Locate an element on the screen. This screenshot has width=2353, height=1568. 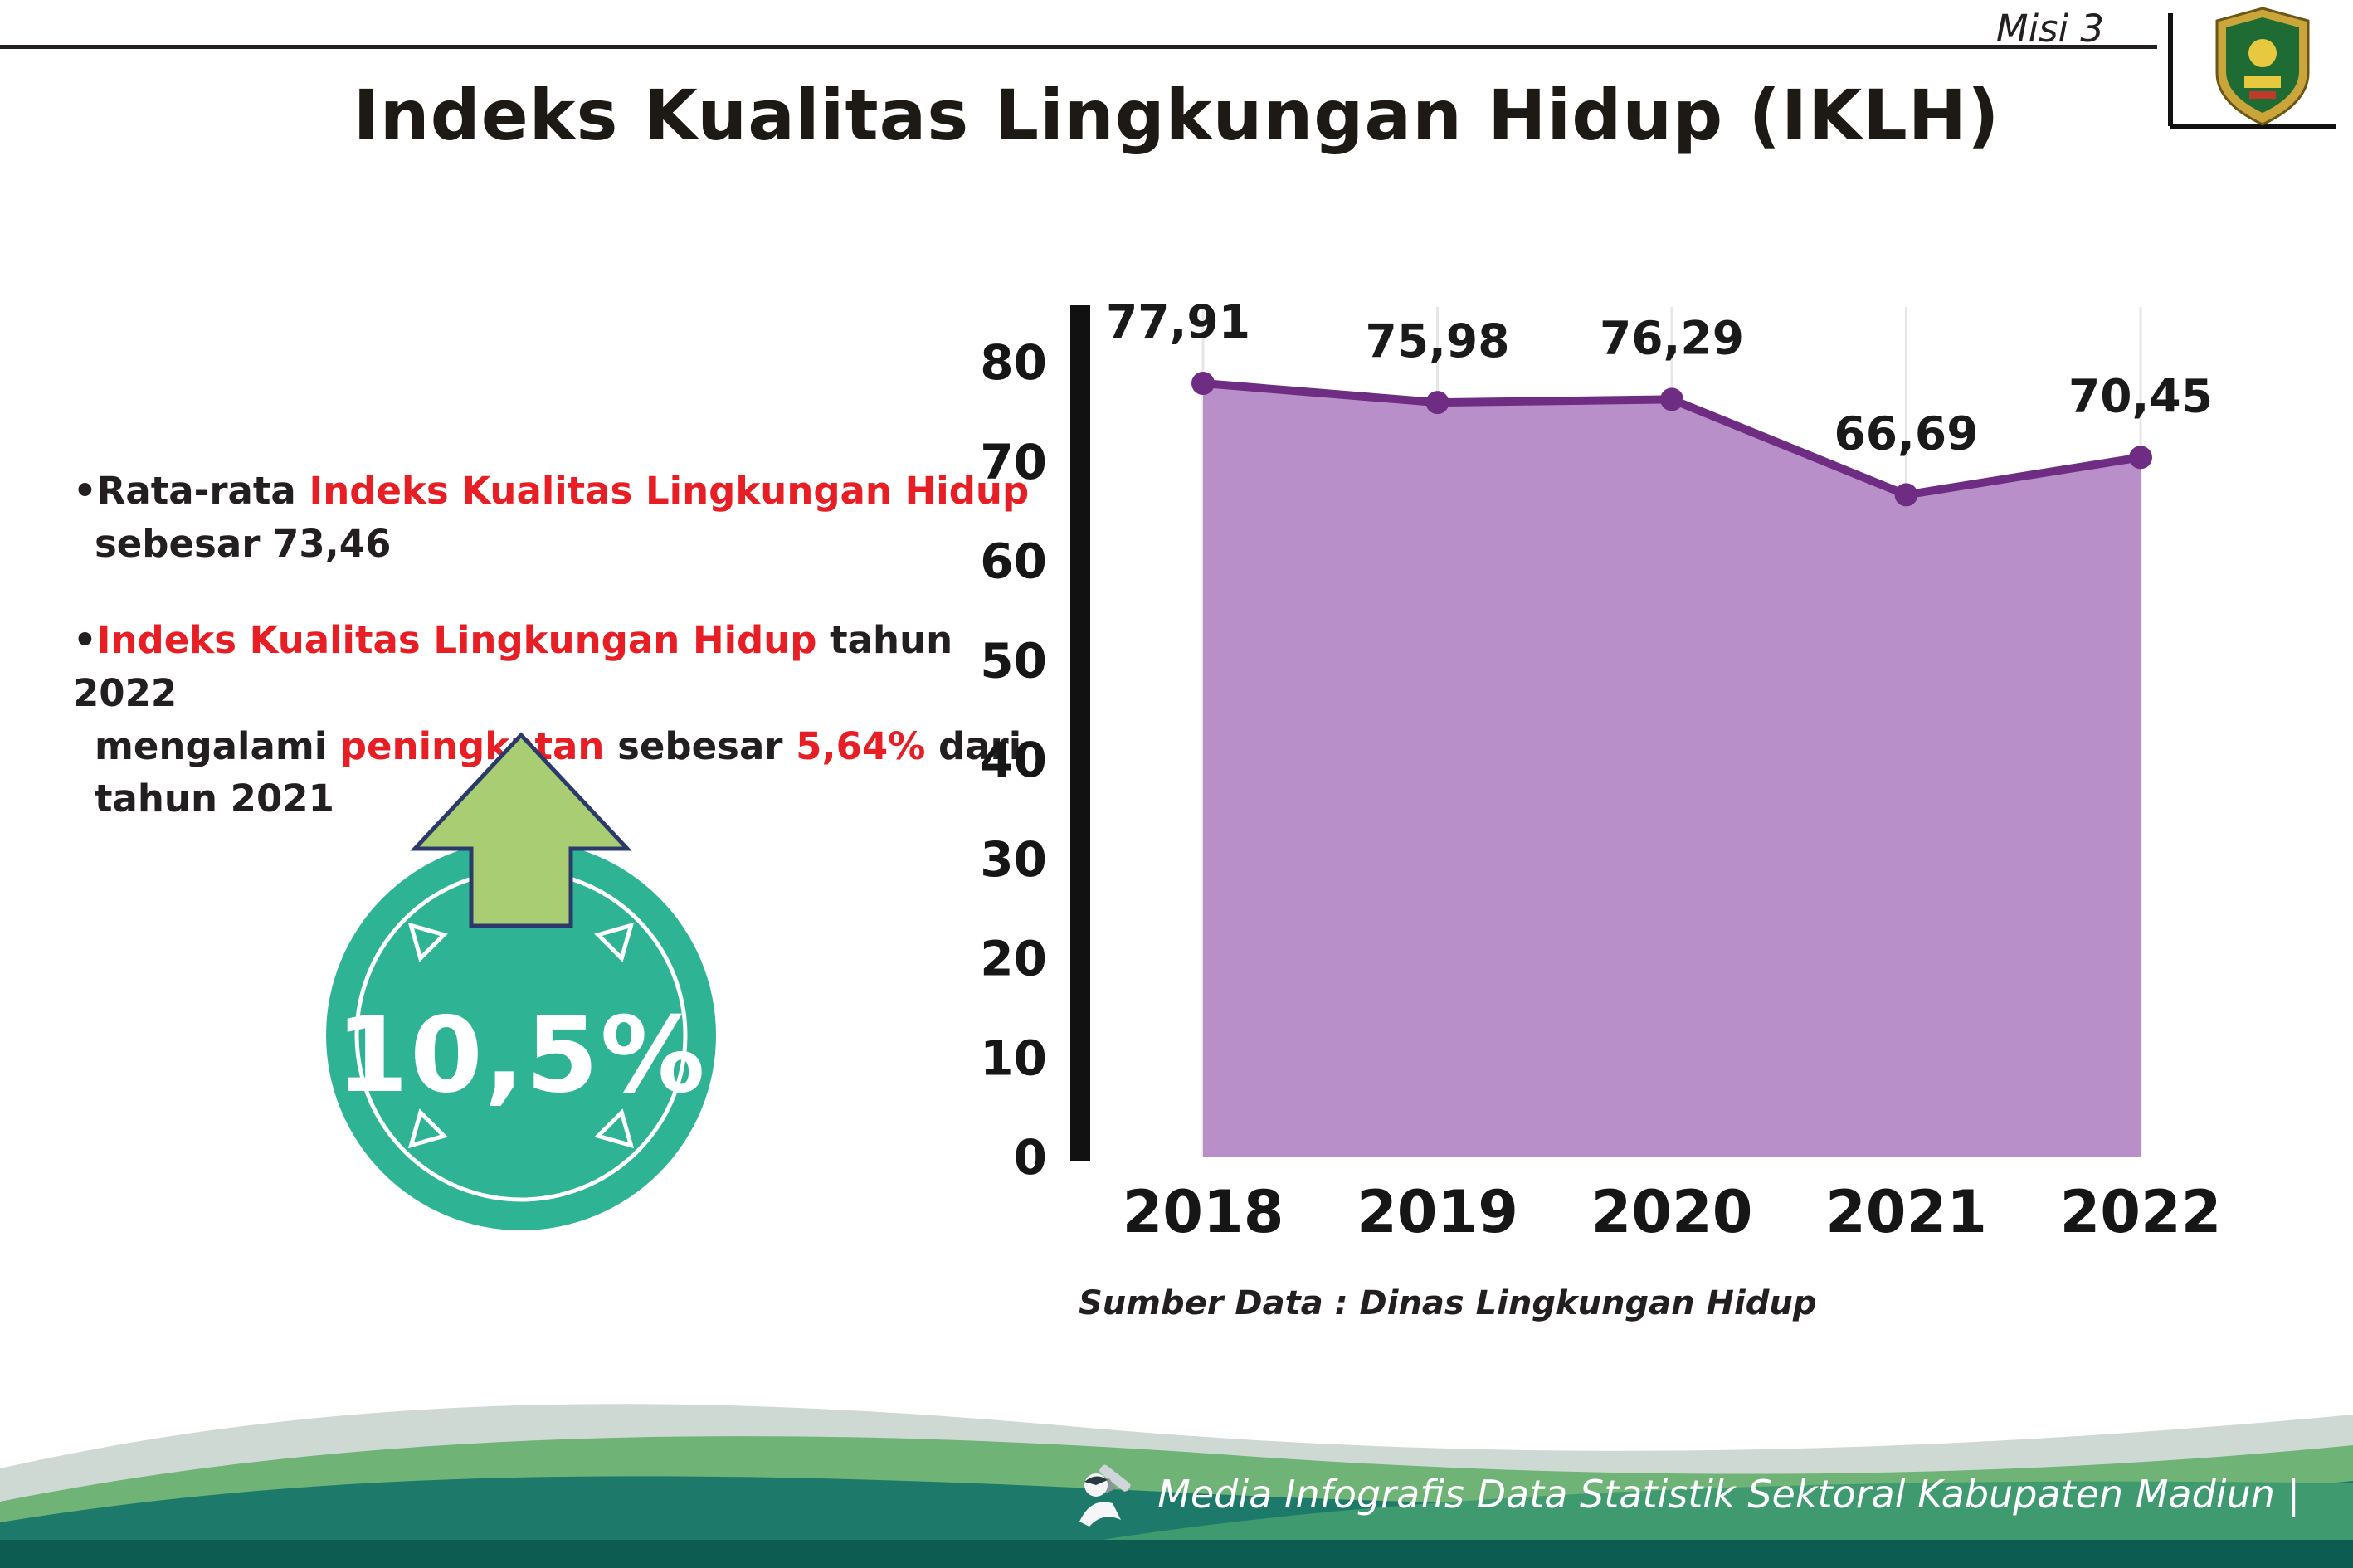
y-tick-label: 10 is located at coordinates (1013, 1058).